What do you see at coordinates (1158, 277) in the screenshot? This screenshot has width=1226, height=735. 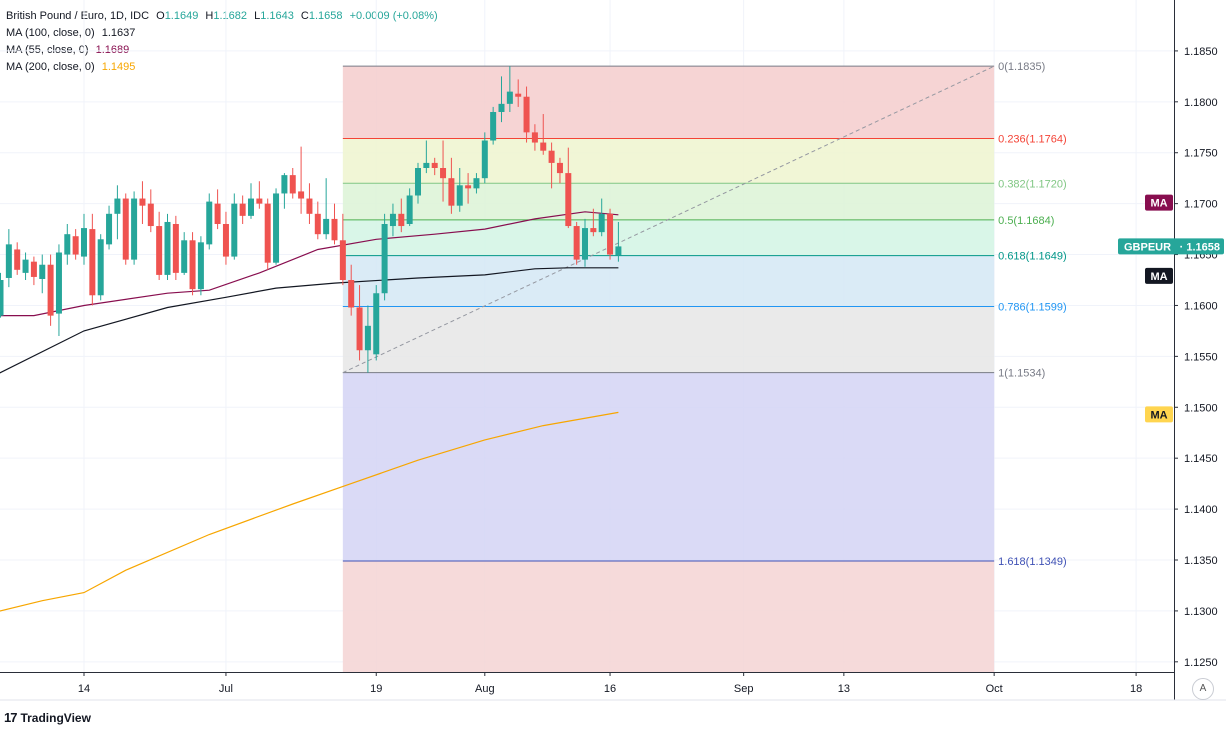 I see `ma100-axis-tag-text: MA` at bounding box center [1158, 277].